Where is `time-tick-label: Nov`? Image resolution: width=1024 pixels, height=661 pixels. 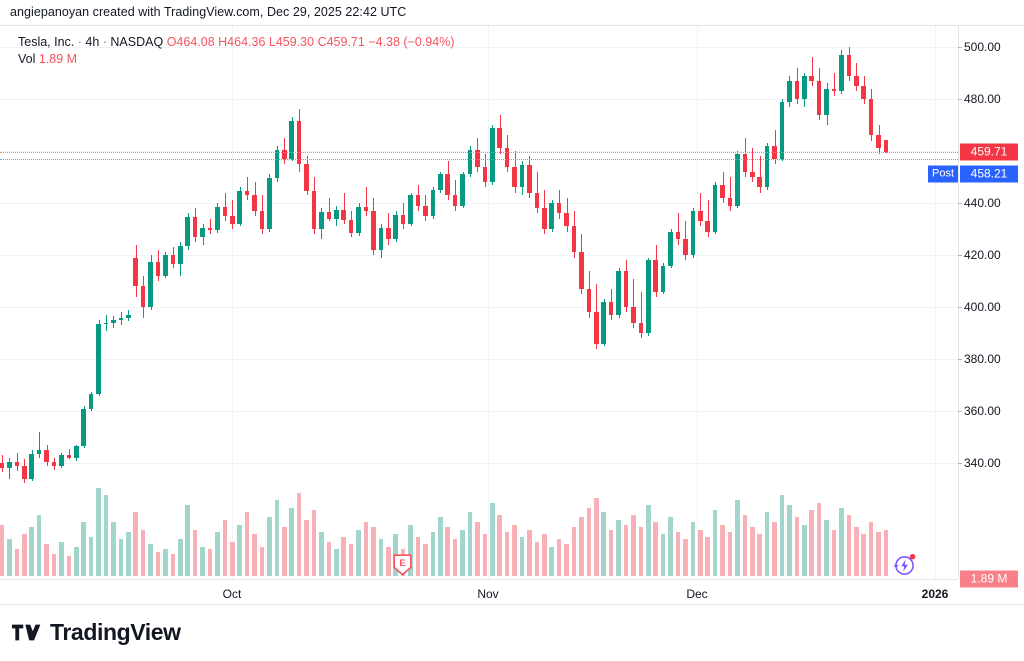
time-tick-label: Nov is located at coordinates (488, 594).